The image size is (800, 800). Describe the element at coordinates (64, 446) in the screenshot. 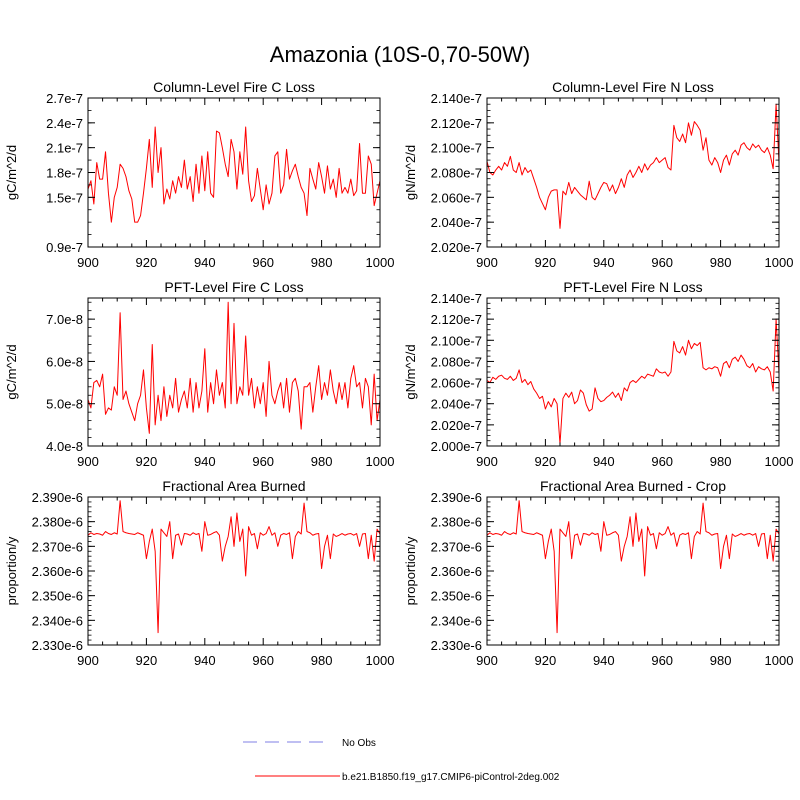

I see `y-tick-label: 4.0e-8` at that location.